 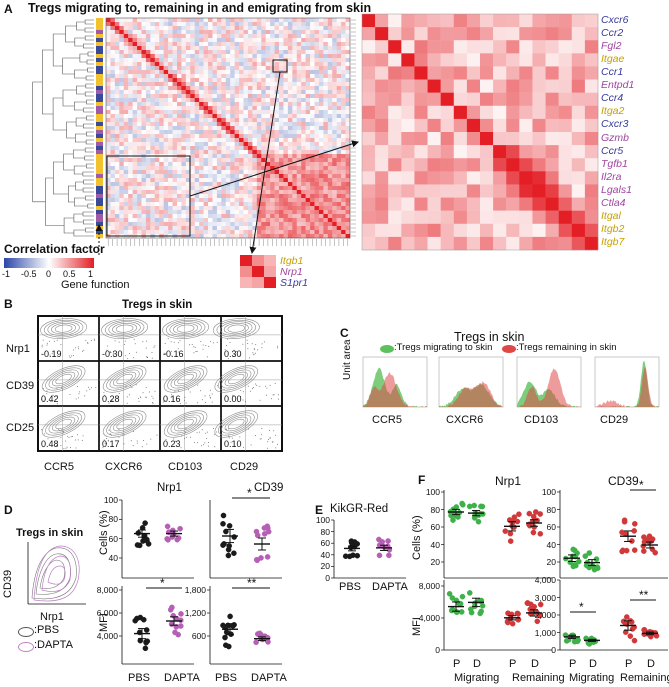 What do you see at coordinates (56, 573) in the screenshot?
I see `panel-d-inset-plot` at bounding box center [56, 573].